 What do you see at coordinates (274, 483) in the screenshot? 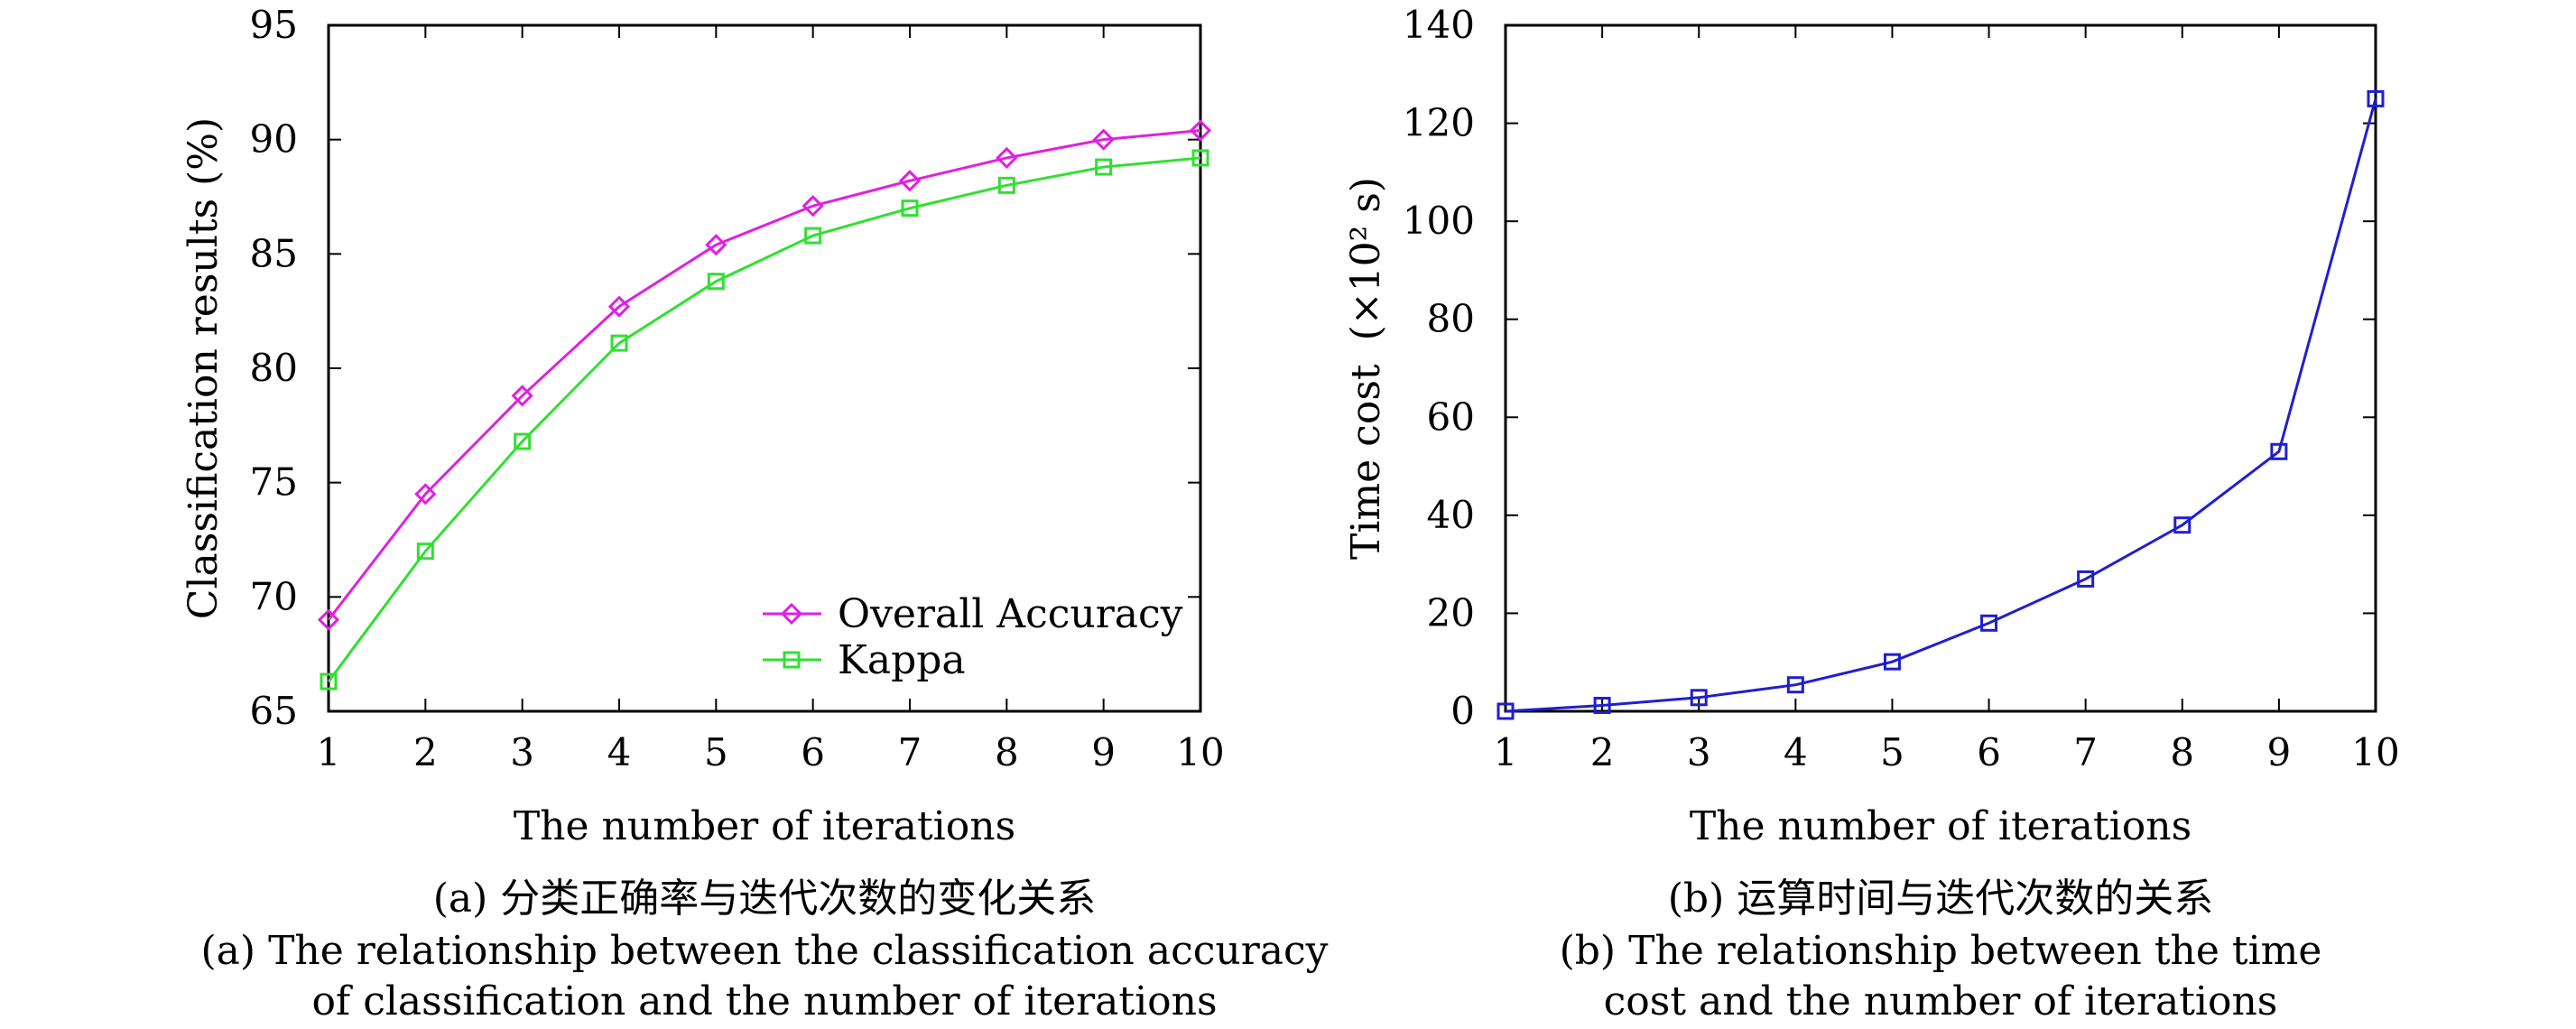
I see `y-tick-label: 75` at bounding box center [274, 483].